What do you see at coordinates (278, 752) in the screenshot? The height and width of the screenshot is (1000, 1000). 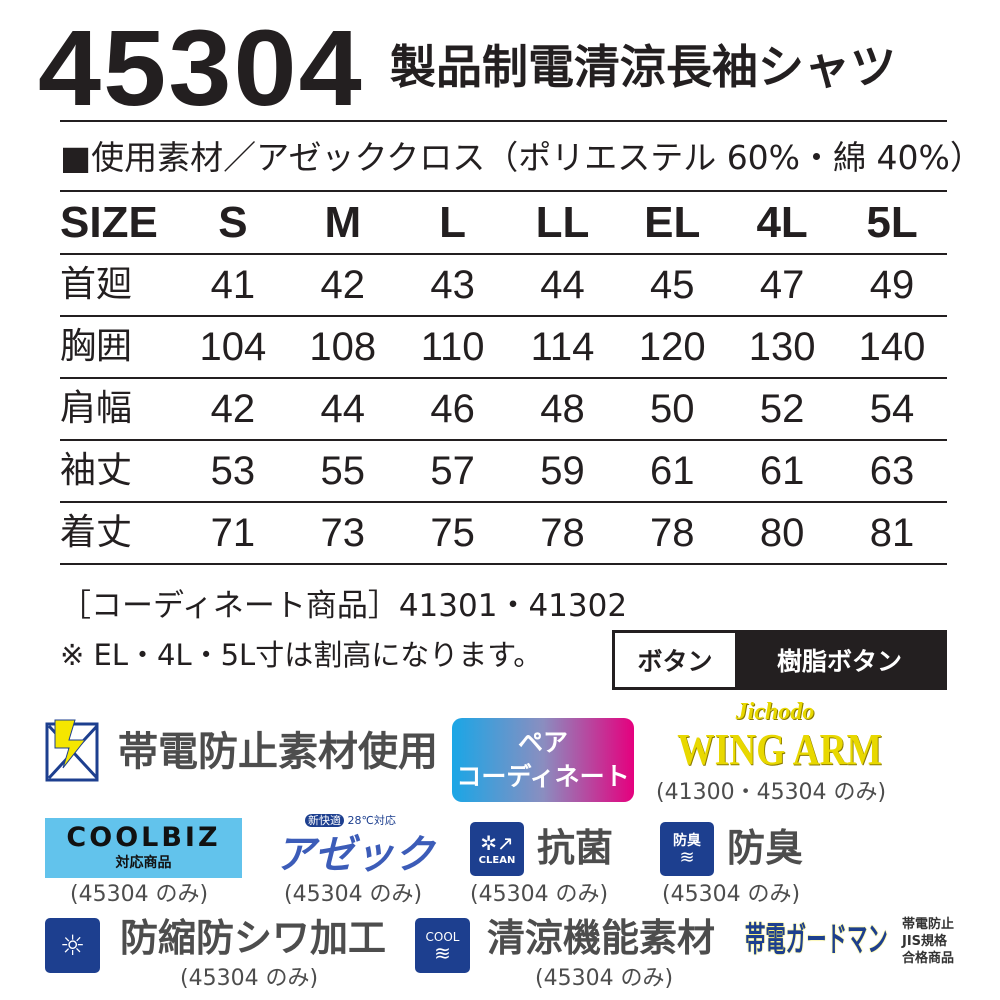 I see `antistatic-label: 帯電防止素材使用` at bounding box center [278, 752].